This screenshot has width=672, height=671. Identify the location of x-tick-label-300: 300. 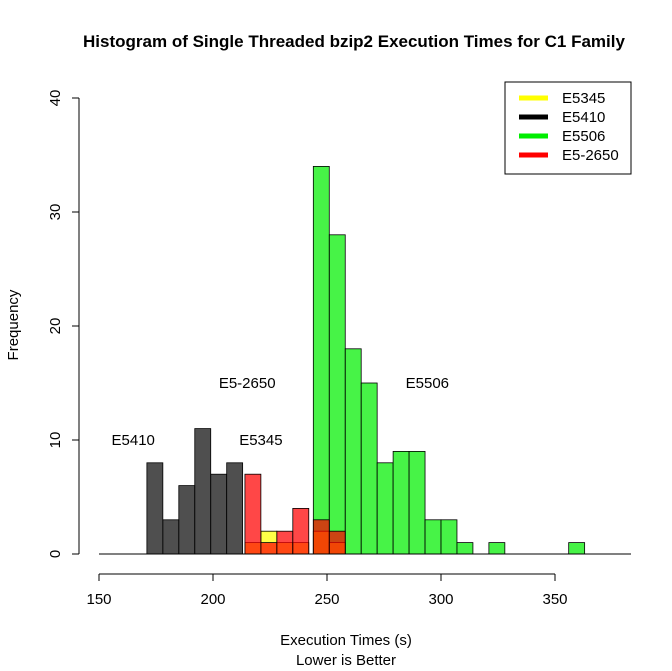
(440, 599).